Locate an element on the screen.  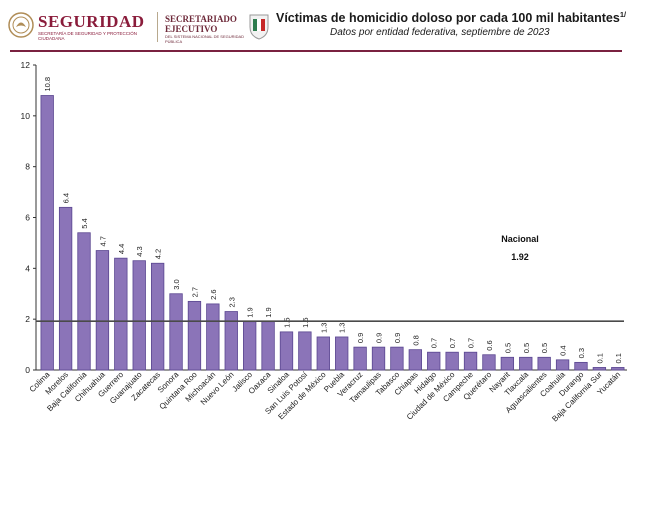
y-tick-label: 4 is located at coordinates (27, 268).